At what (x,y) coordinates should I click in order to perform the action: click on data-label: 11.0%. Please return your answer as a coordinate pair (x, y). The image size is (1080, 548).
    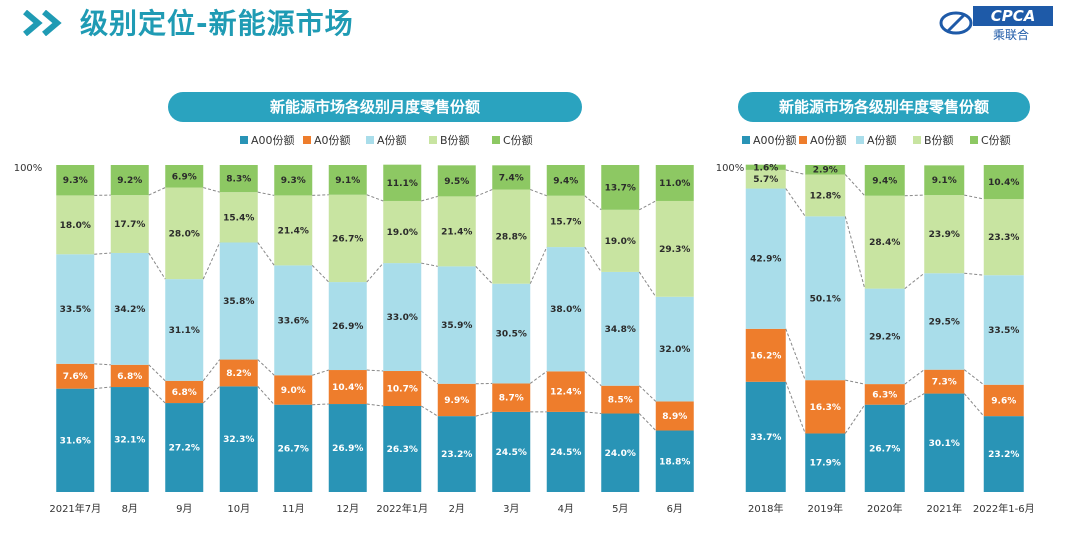
    Looking at the image, I should click on (674, 184).